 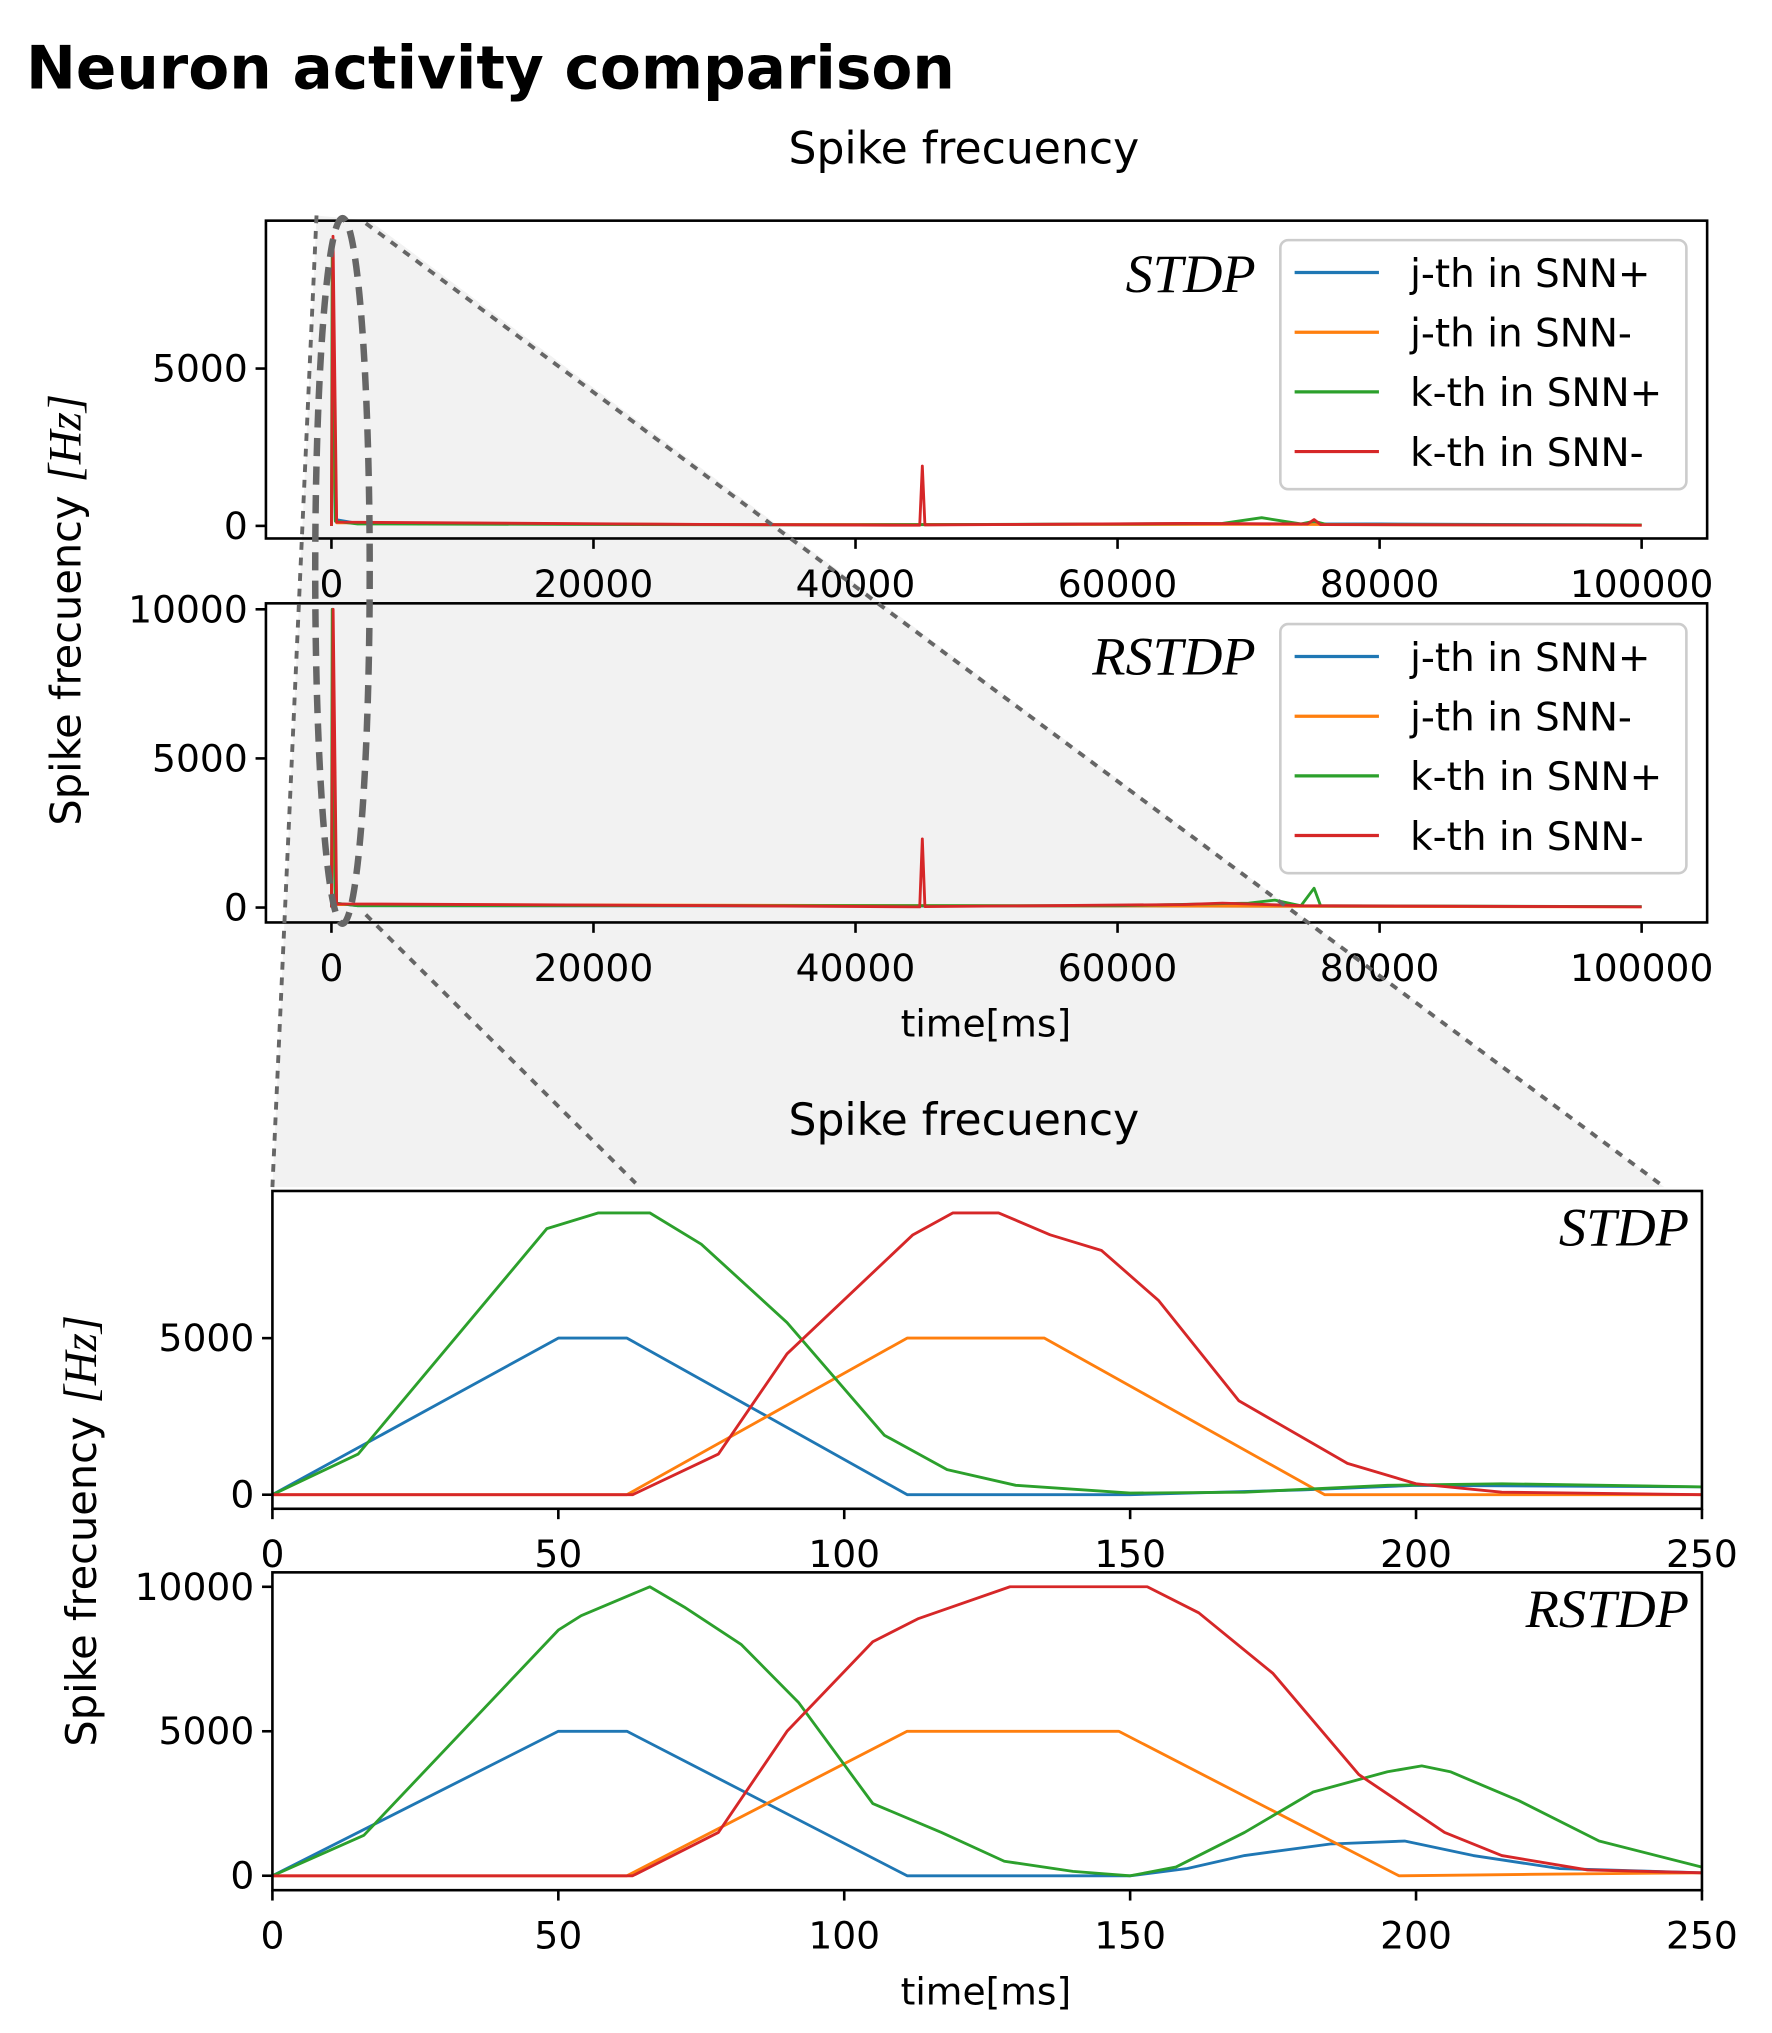 What do you see at coordinates (963, 149) in the screenshot?
I see `overview-title: Spike frecuency` at bounding box center [963, 149].